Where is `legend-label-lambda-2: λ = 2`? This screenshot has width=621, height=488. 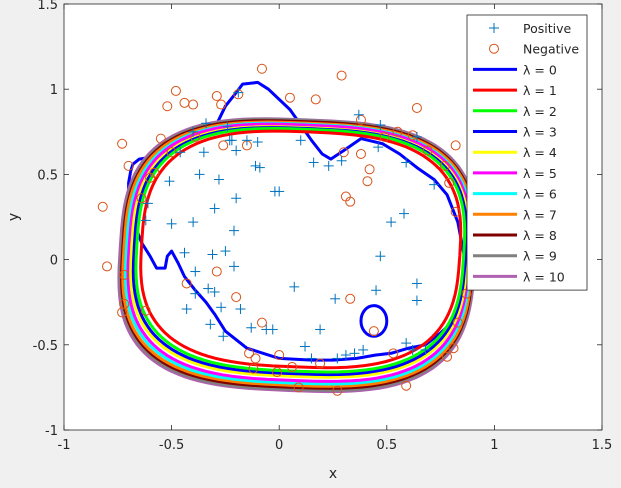
legend-label-lambda-2: λ = 2 is located at coordinates (540, 111).